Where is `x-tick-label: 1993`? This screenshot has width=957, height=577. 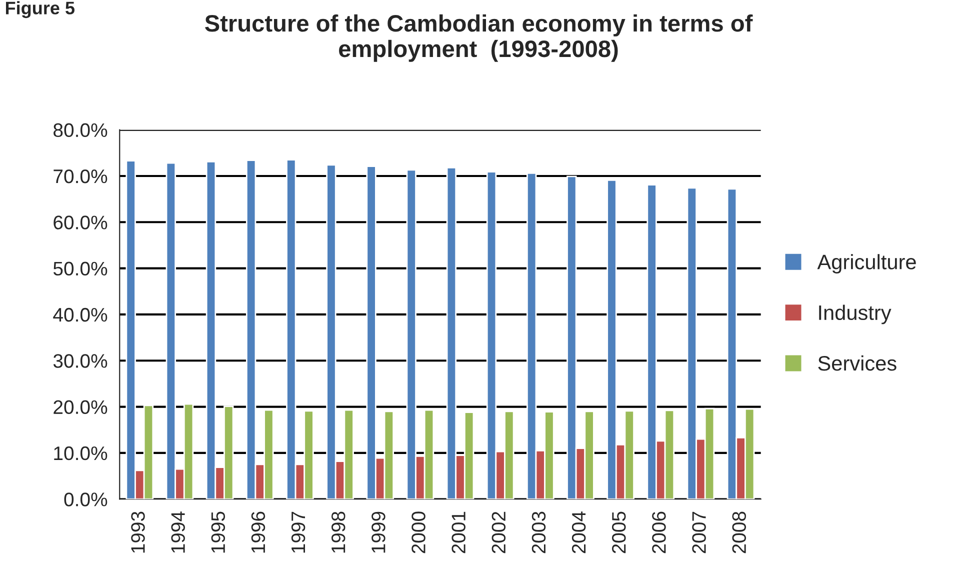
x-tick-label: 1993 is located at coordinates (138, 532).